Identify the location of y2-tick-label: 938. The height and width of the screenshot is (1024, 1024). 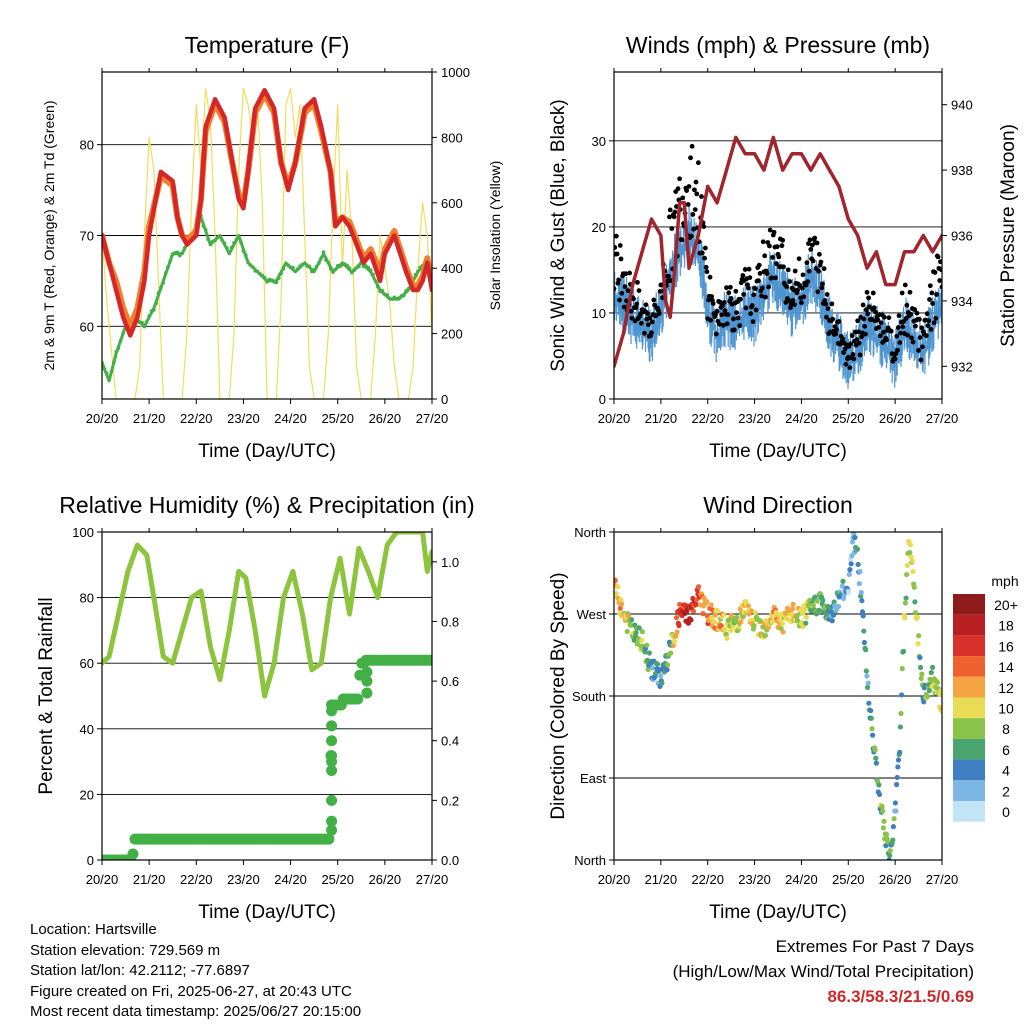
(962, 170).